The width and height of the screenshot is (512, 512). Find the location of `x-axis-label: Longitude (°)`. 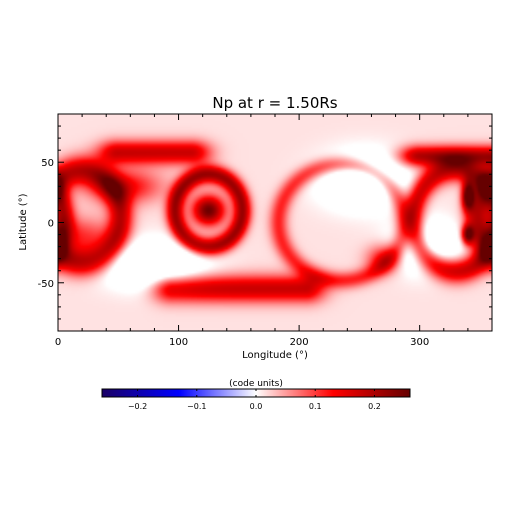

x-axis-label: Longitude (°) is located at coordinates (275, 355).